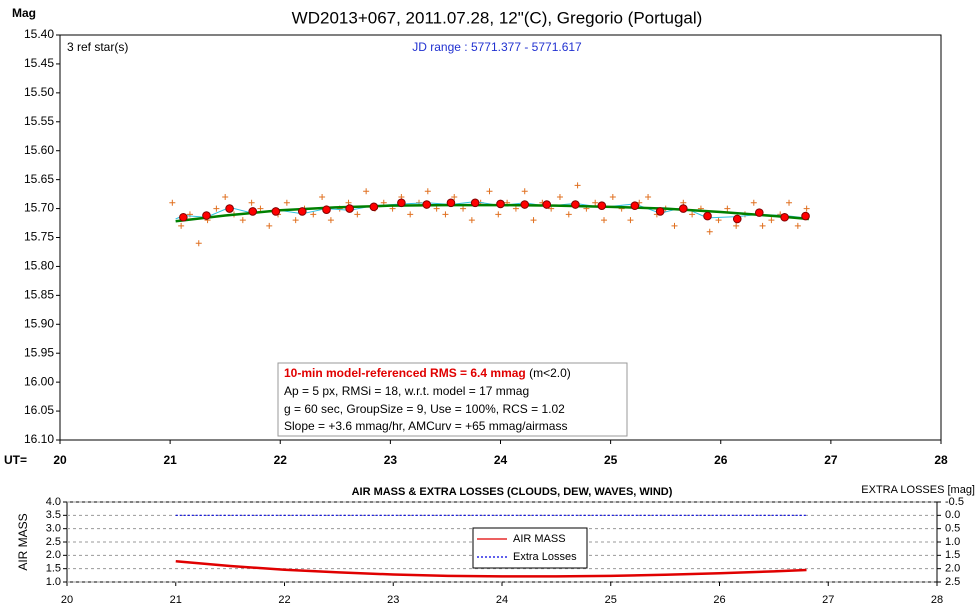 The image size is (979, 606). I want to click on y-tick-label: 15.85, so click(39, 295).